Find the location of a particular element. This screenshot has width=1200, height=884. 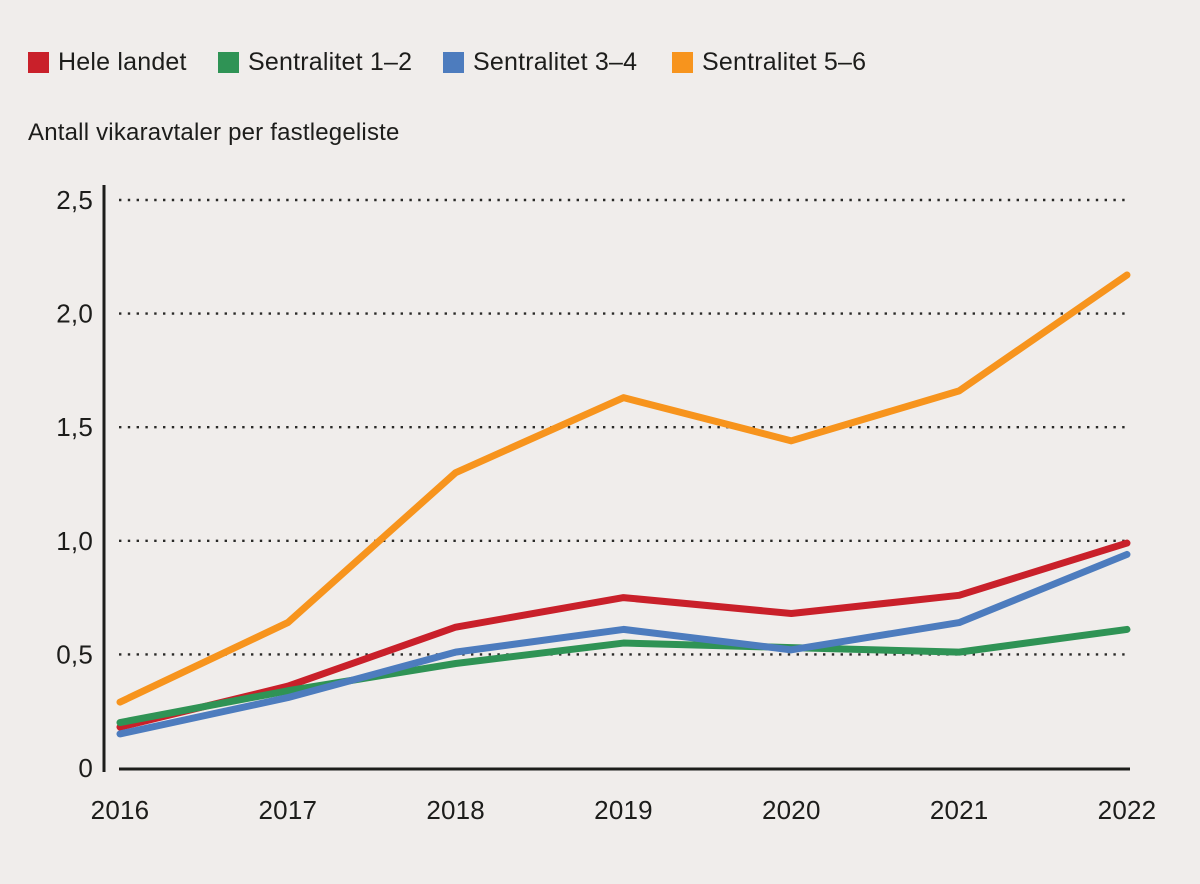

legend-item-sentralitet-1-2: Sentralitet 1–2 is located at coordinates (315, 62).